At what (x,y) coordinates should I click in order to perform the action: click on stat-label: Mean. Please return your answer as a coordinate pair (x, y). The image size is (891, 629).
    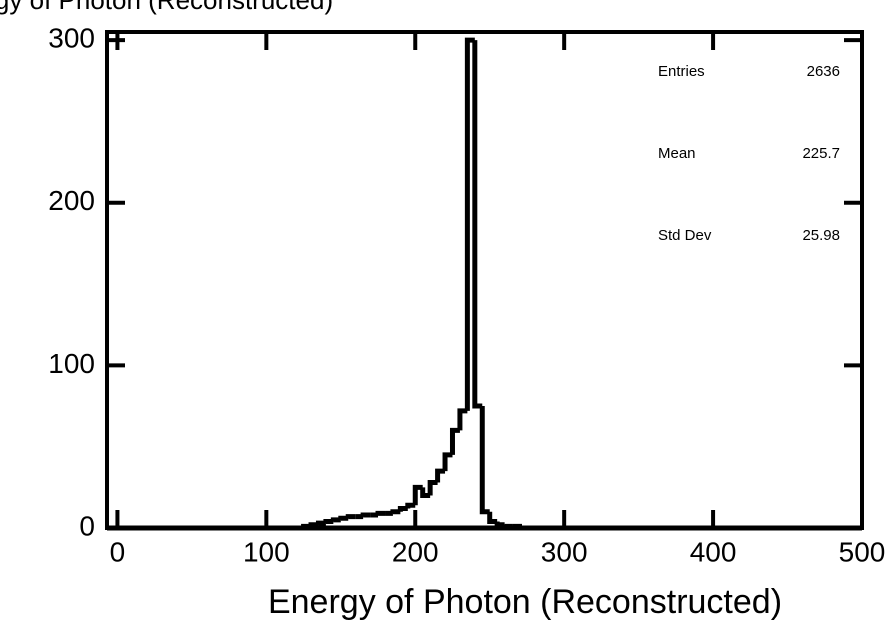
    Looking at the image, I should click on (677, 153).